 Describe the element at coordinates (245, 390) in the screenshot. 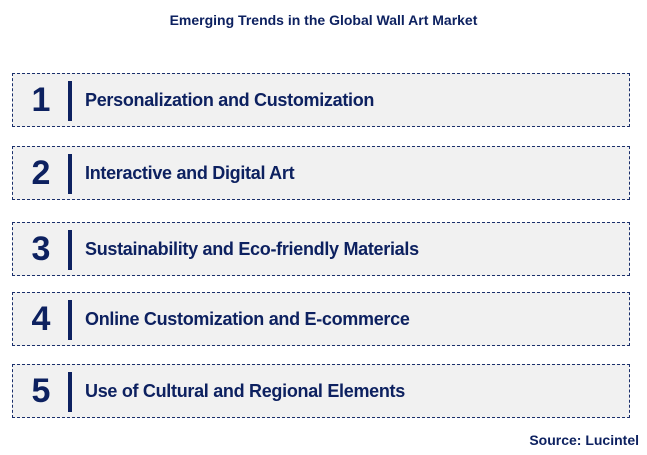

I see `trend-label: Use of Cultural and Regional Elements` at that location.